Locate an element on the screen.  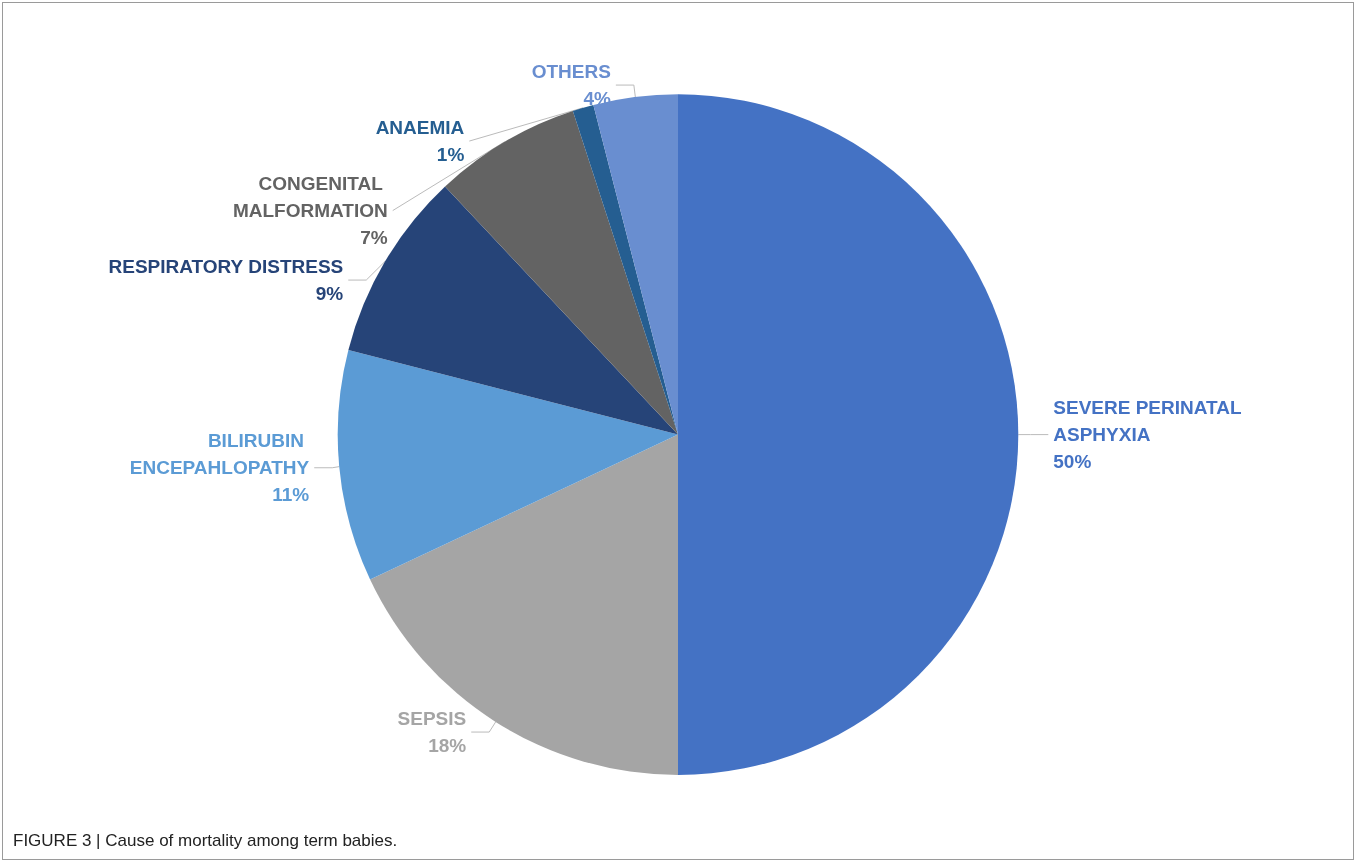
data-label: 11% is located at coordinates (291, 495).